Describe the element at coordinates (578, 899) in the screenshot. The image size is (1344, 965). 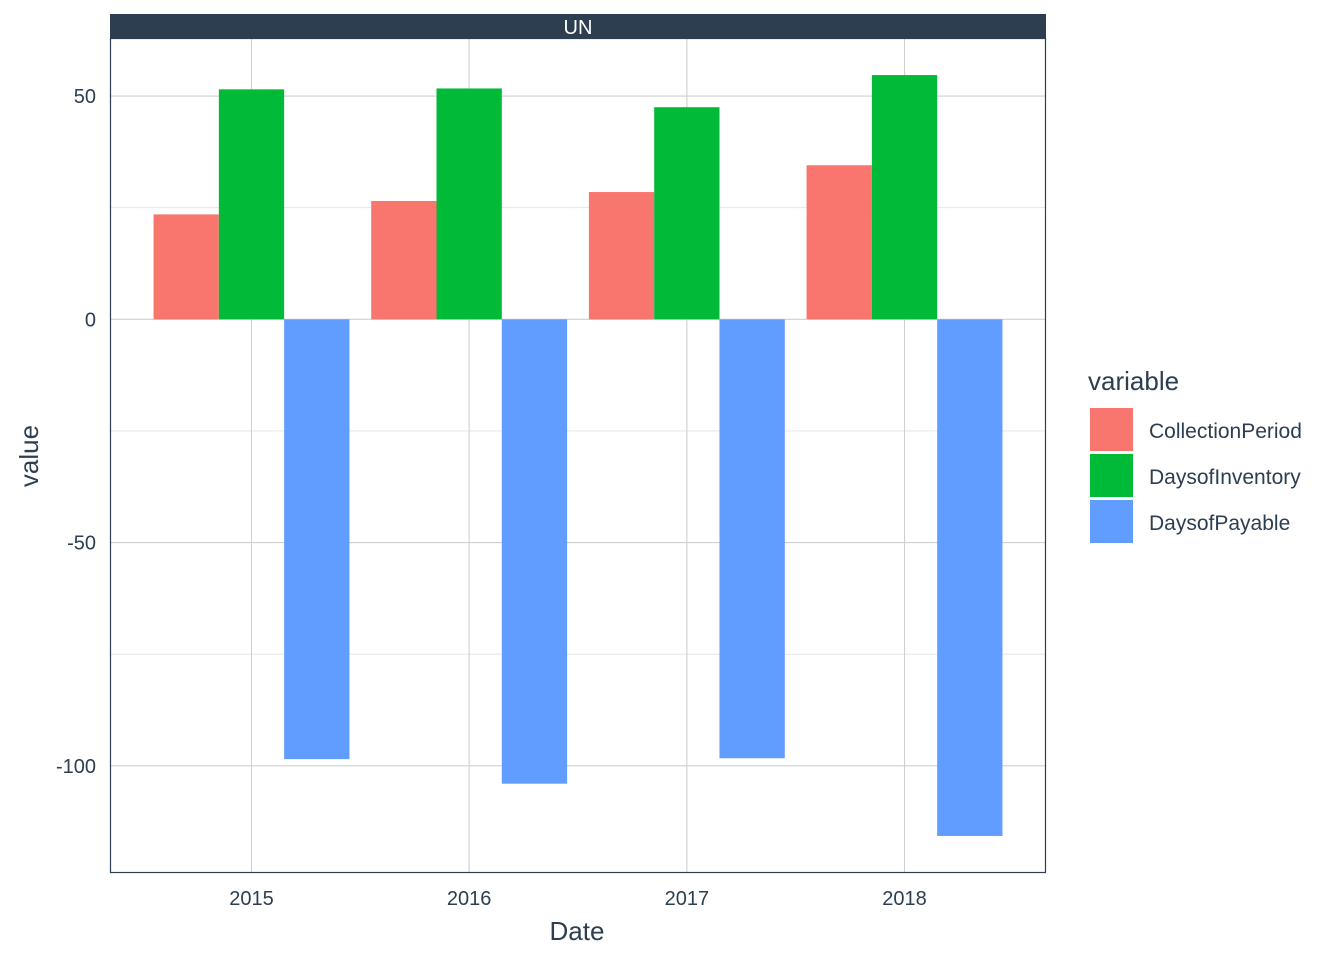
I see `x-axis-ticks: 2015 2016 2017 2018` at that location.